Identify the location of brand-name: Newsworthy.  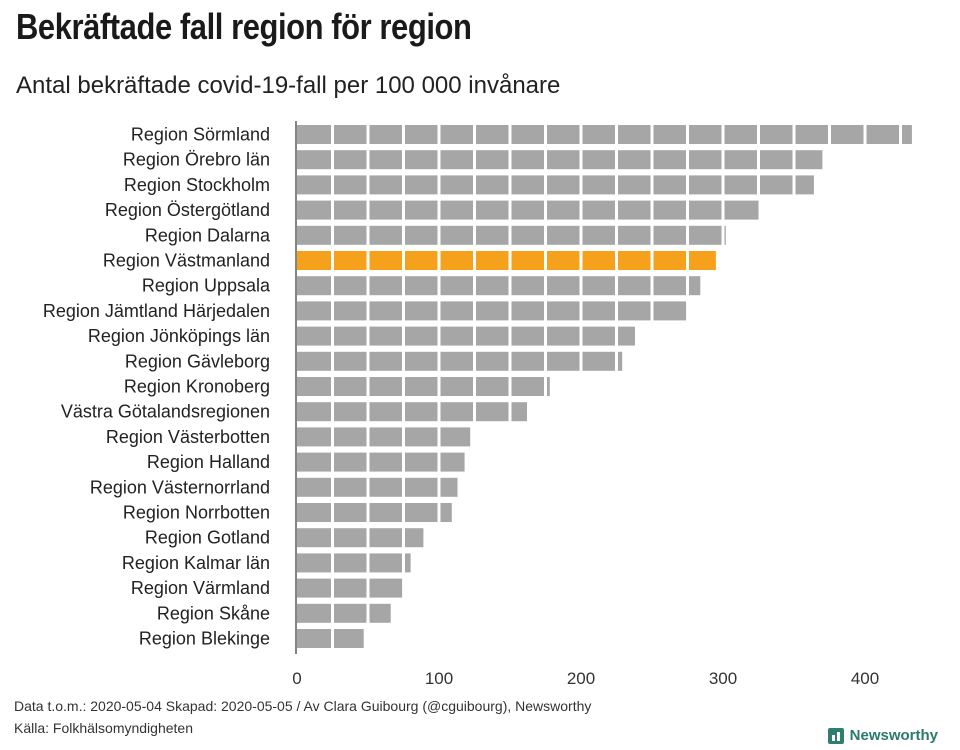
(893, 735).